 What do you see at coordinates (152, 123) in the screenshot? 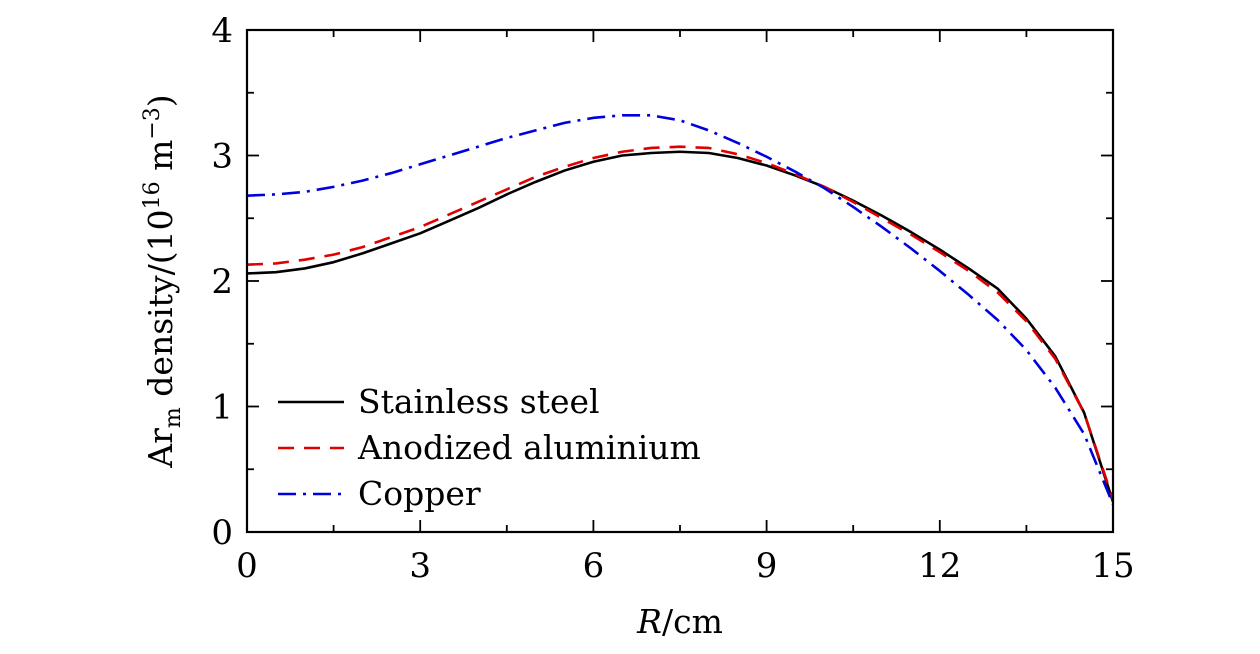
I see `y-axis-label-sup2: −3` at bounding box center [152, 123].